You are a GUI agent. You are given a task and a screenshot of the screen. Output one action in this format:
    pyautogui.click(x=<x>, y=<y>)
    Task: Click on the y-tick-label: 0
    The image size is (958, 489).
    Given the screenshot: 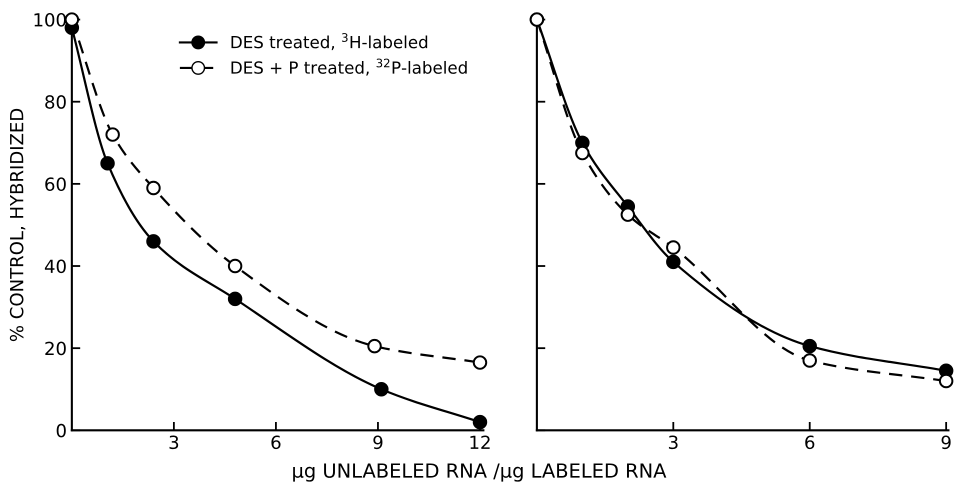 What is the action you would take?
    pyautogui.click(x=61, y=431)
    